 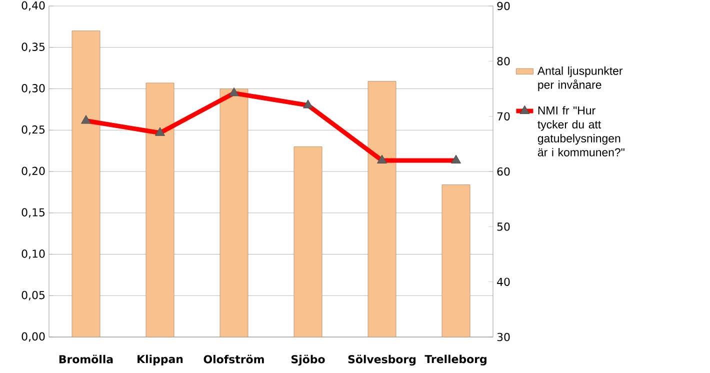 I want to click on y-tick-label: 0,40, so click(x=33, y=6).